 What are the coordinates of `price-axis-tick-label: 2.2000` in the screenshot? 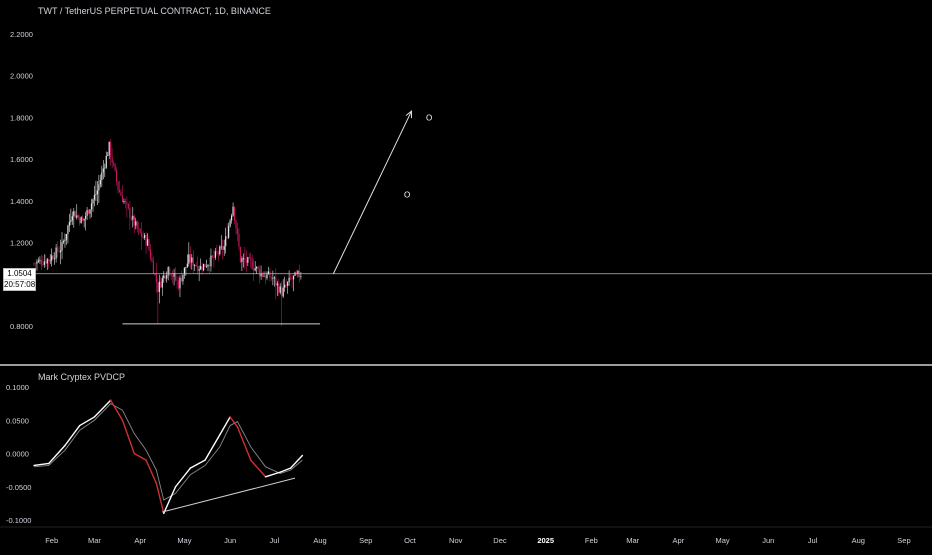 It's located at (21, 34).